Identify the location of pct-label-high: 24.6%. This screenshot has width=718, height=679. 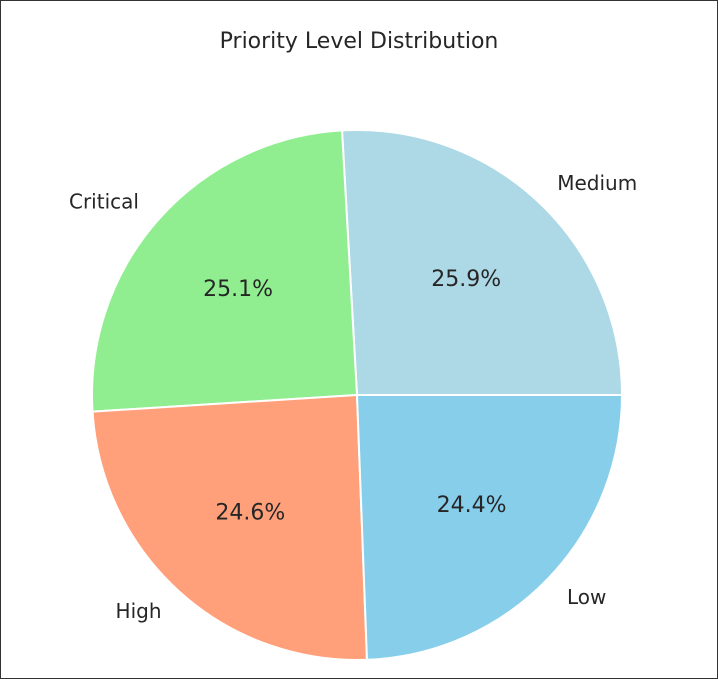
(250, 512).